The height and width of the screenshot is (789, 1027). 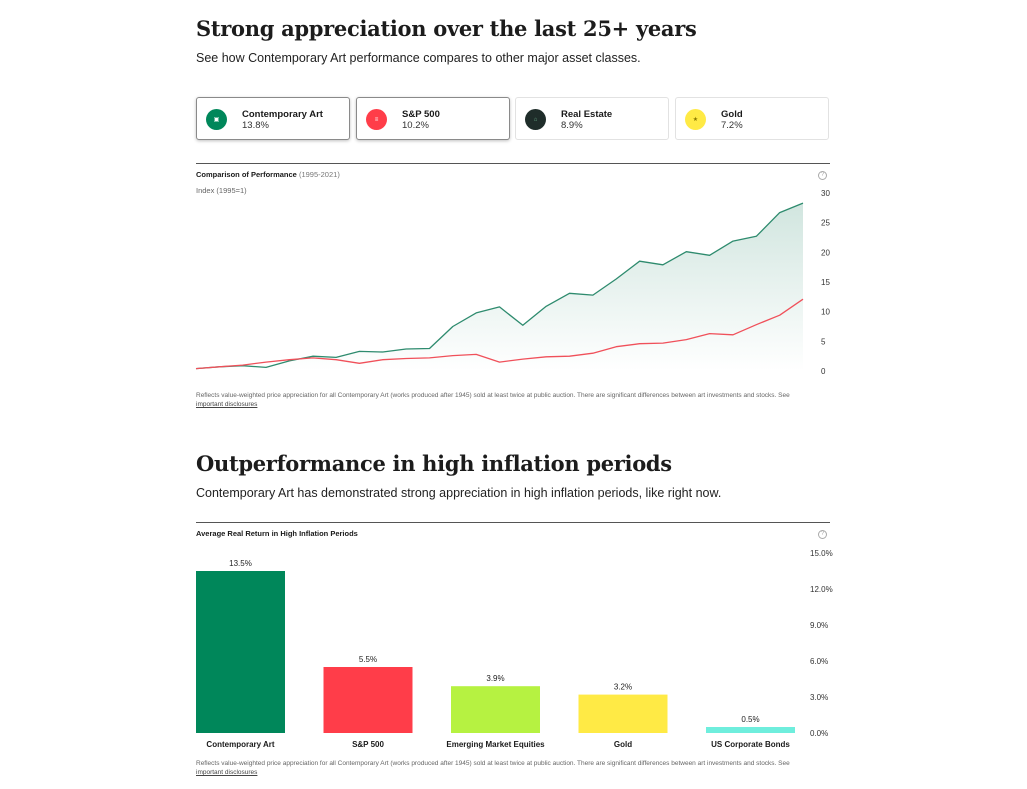 I want to click on bar-gold, so click(x=623, y=713).